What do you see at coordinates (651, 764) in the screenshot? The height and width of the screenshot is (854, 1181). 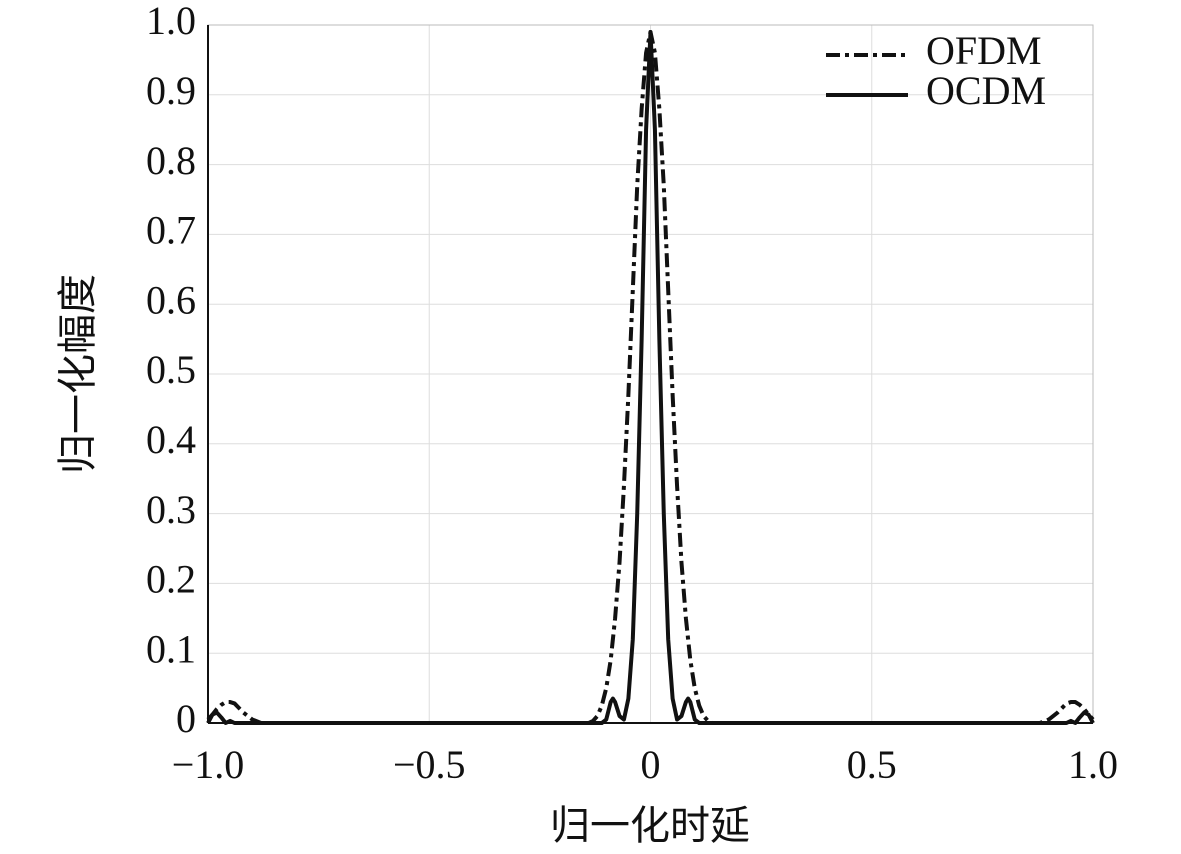 I see `x-tick-label: 0` at bounding box center [651, 764].